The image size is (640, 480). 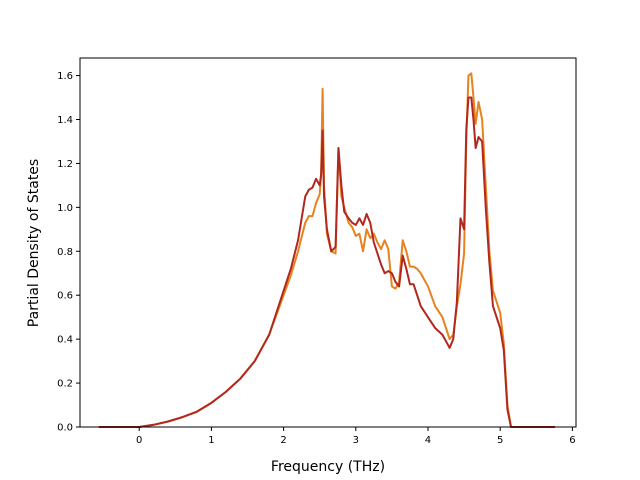 What do you see at coordinates (356, 440) in the screenshot?
I see `x-tick-label: 3` at bounding box center [356, 440].